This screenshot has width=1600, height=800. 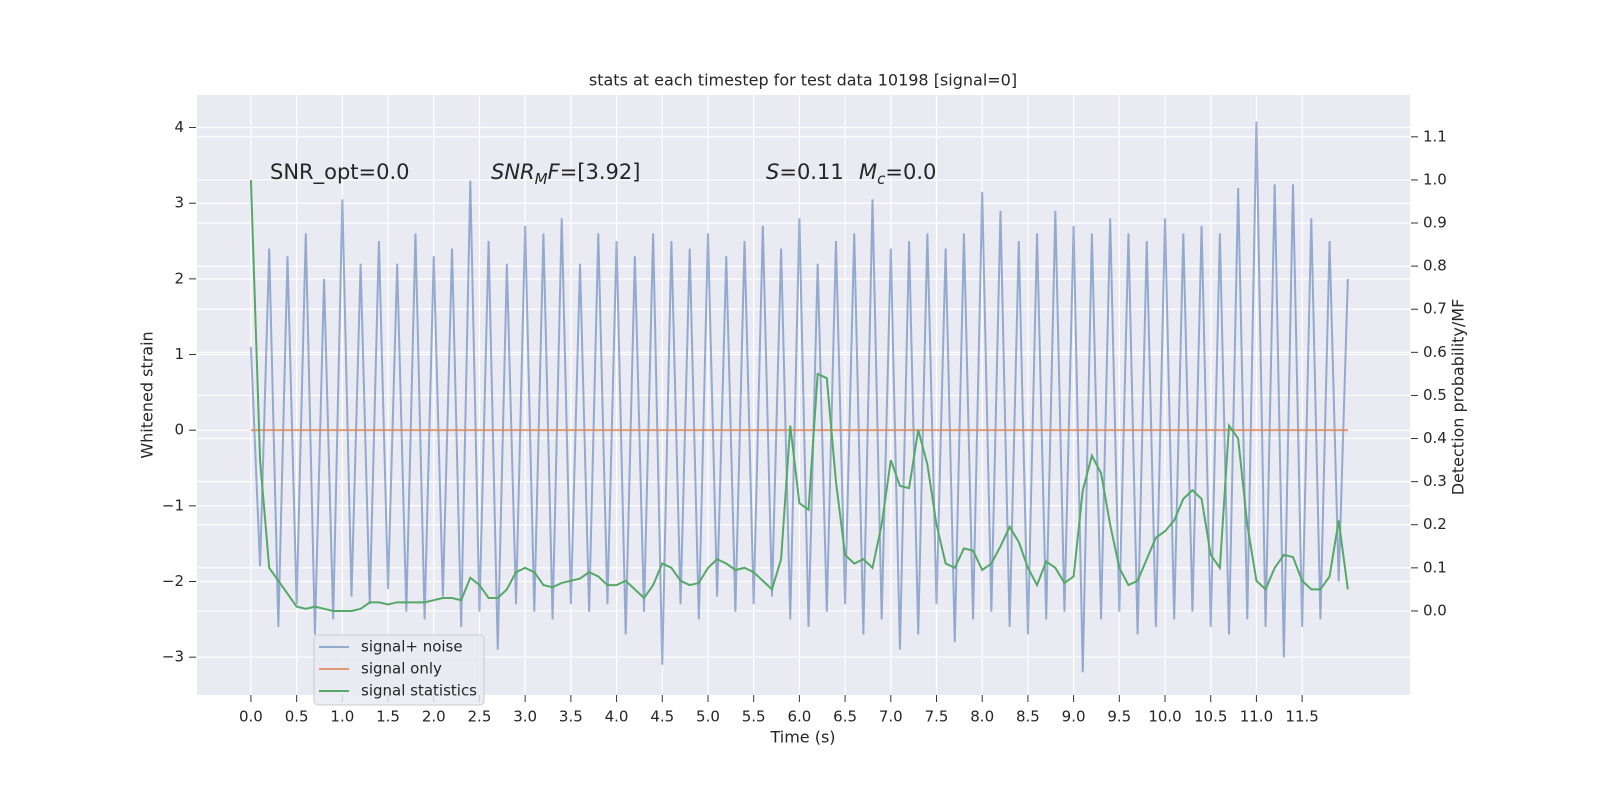 I want to click on y-tick-label: 4, so click(x=179, y=127).